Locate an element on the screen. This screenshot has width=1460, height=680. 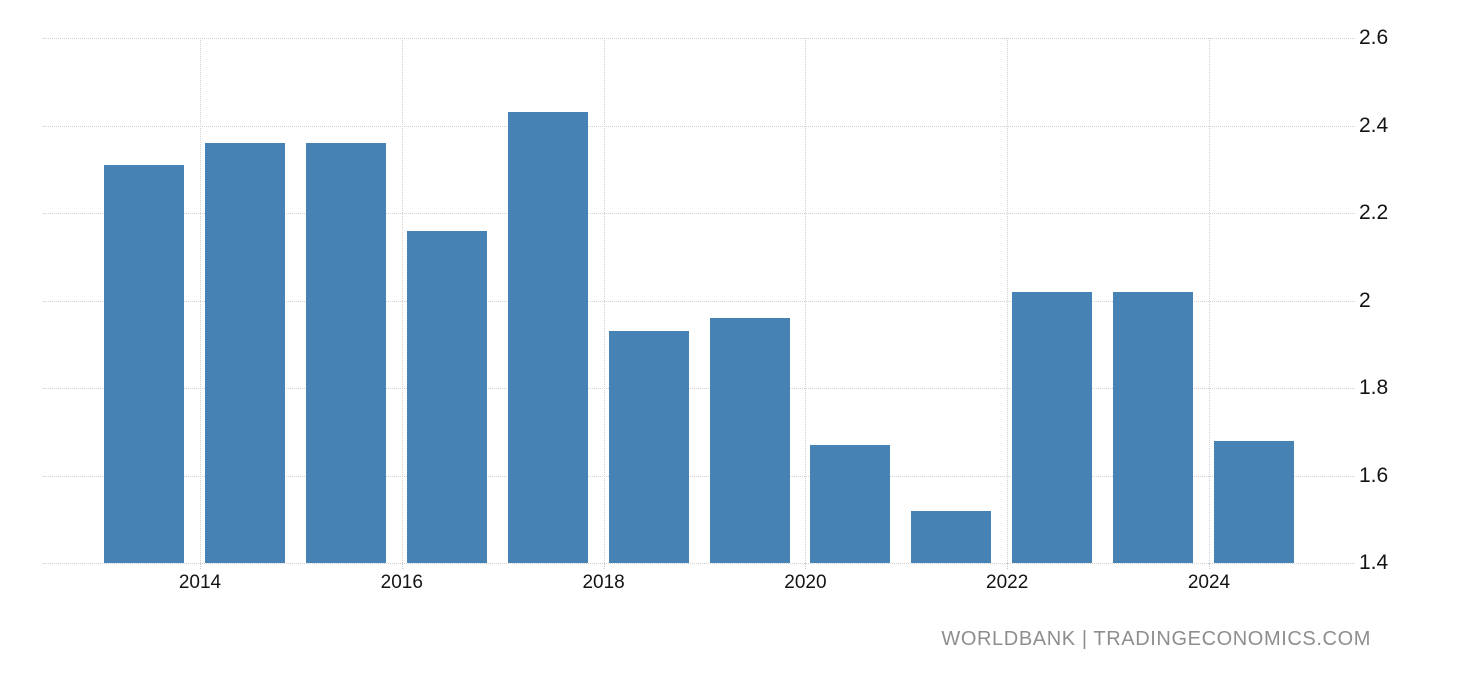
bar-2023 is located at coordinates (1153, 427).